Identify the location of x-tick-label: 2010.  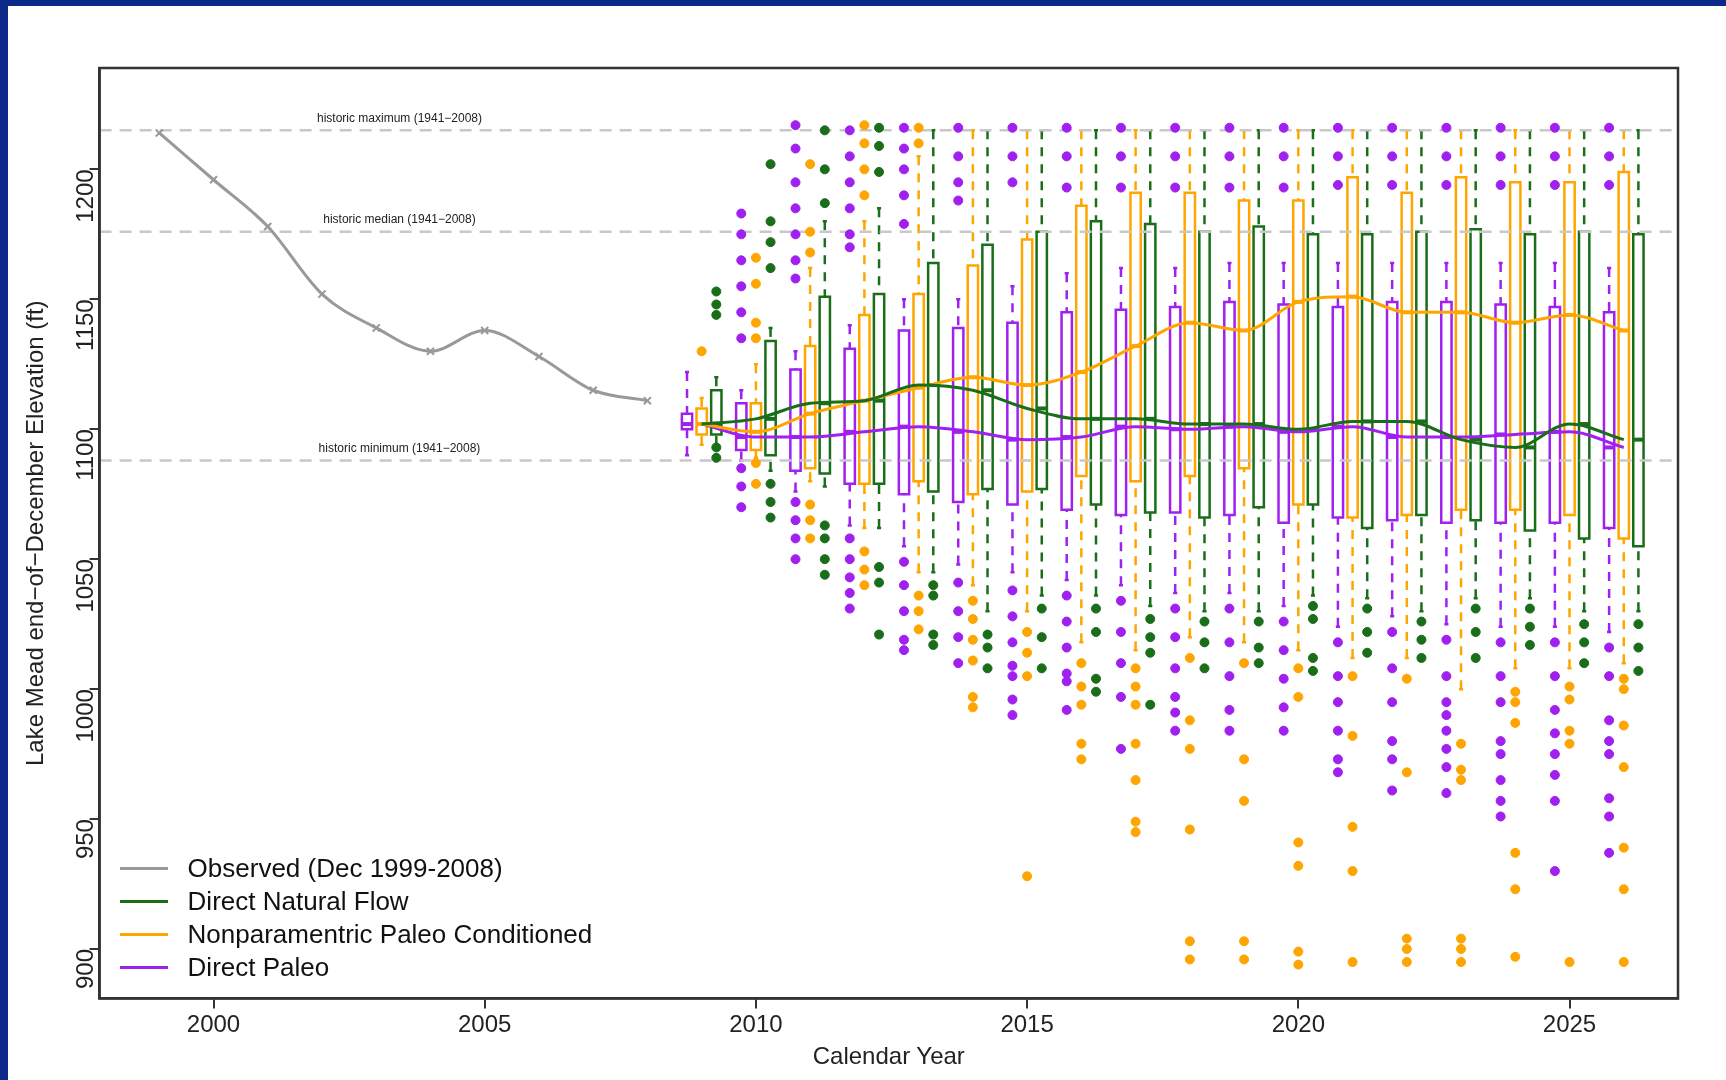
(756, 1024).